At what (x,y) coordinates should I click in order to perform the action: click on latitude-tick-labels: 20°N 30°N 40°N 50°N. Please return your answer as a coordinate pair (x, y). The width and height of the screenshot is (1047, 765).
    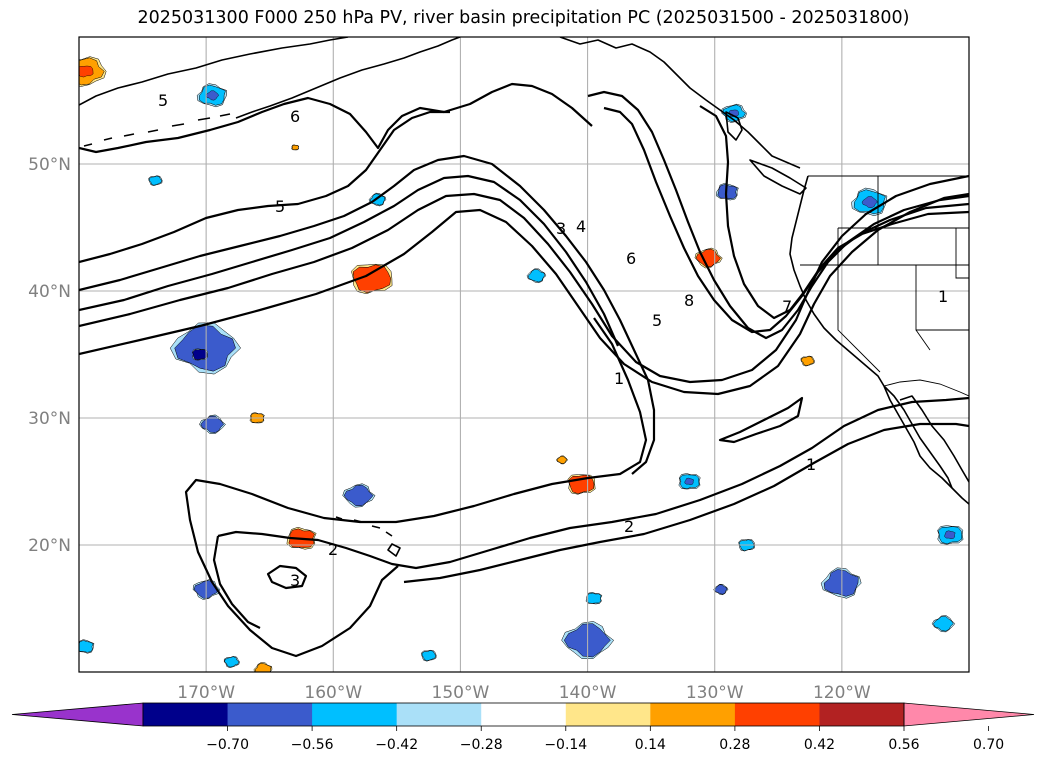
    Looking at the image, I should click on (49, 355).